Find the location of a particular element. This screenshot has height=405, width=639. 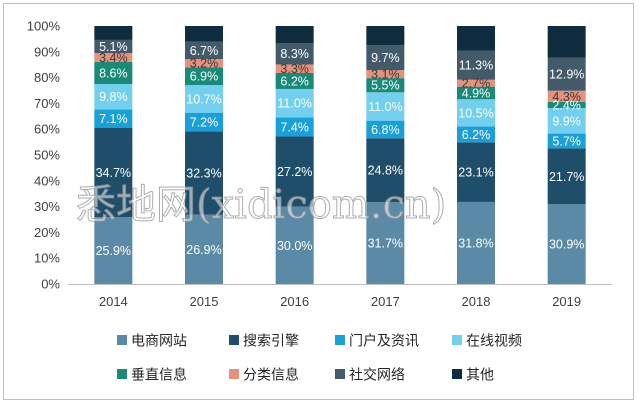

data-label-2018-4: 4.9% is located at coordinates (476, 93).